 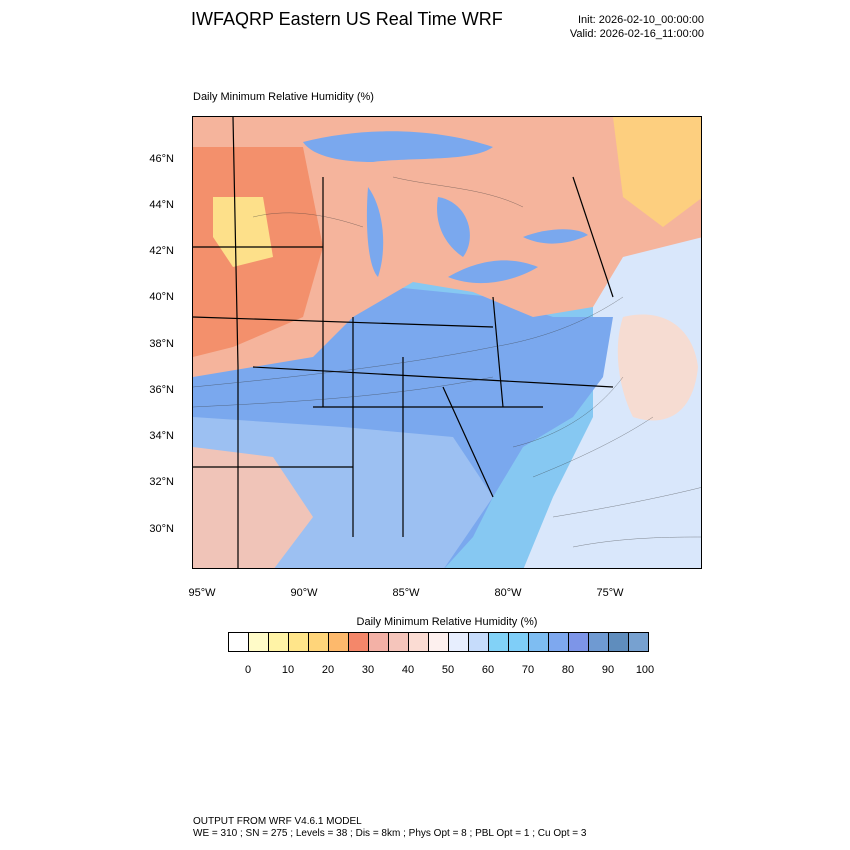 What do you see at coordinates (398, 146) in the screenshot?
I see `lake-superior` at bounding box center [398, 146].